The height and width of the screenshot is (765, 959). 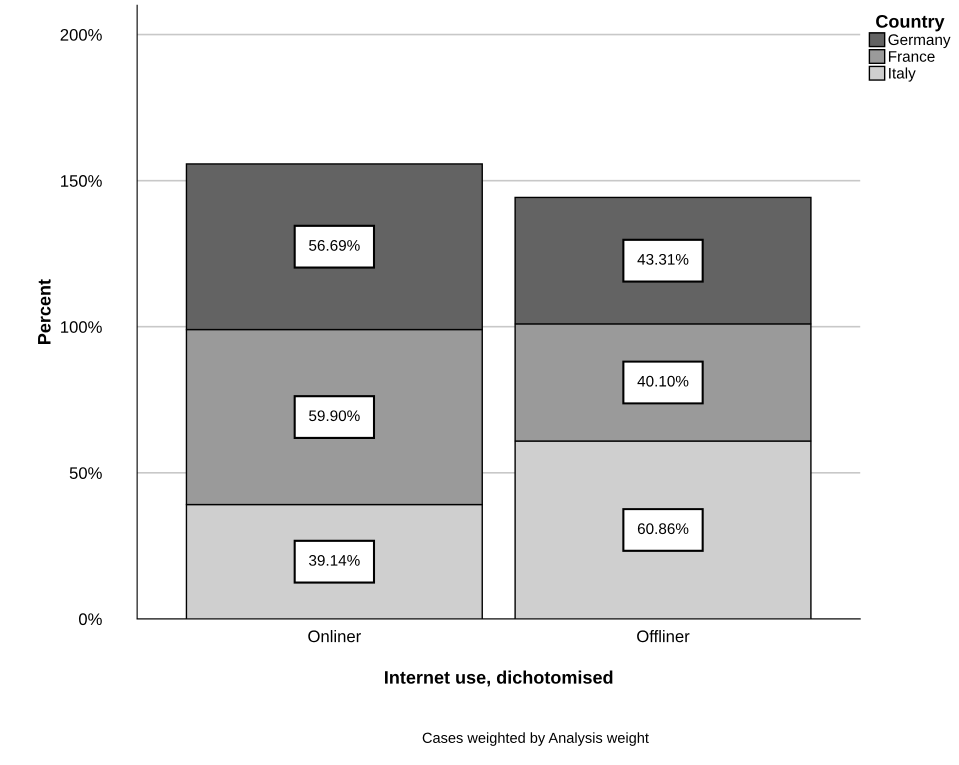 I want to click on y-tick-label: 100%, so click(x=81, y=327).